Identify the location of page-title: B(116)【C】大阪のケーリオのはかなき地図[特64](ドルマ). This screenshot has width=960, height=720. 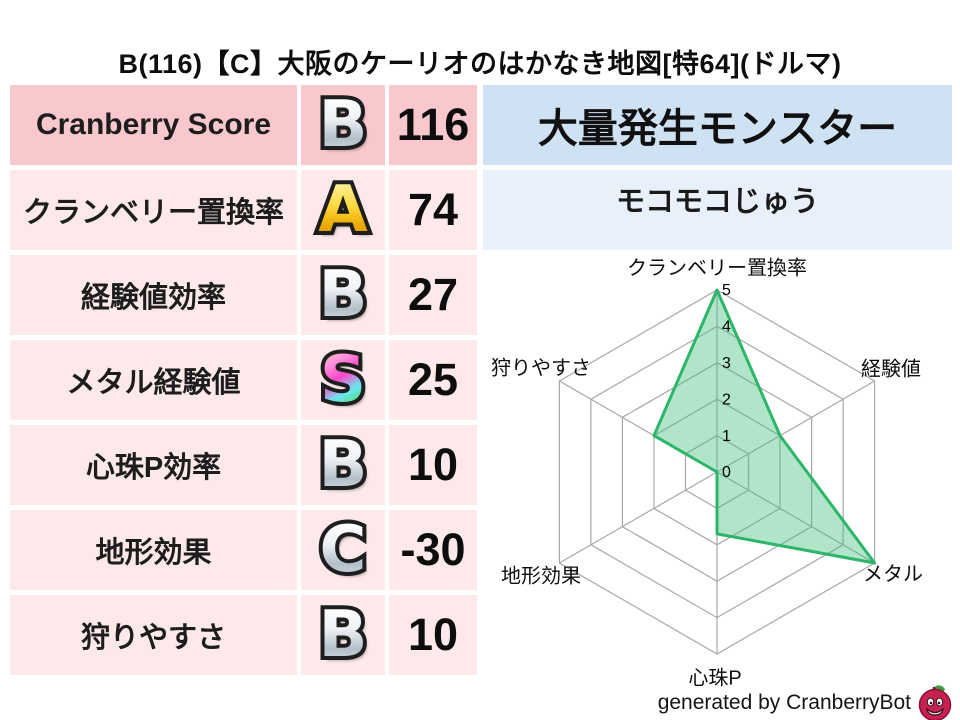
(480, 64).